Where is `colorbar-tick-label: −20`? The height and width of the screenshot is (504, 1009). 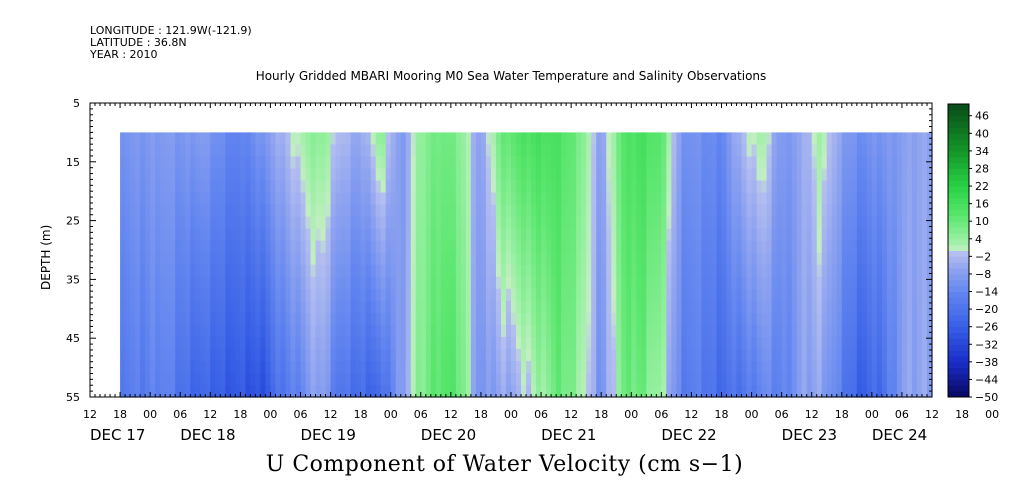
colorbar-tick-label: −20 is located at coordinates (986, 309).